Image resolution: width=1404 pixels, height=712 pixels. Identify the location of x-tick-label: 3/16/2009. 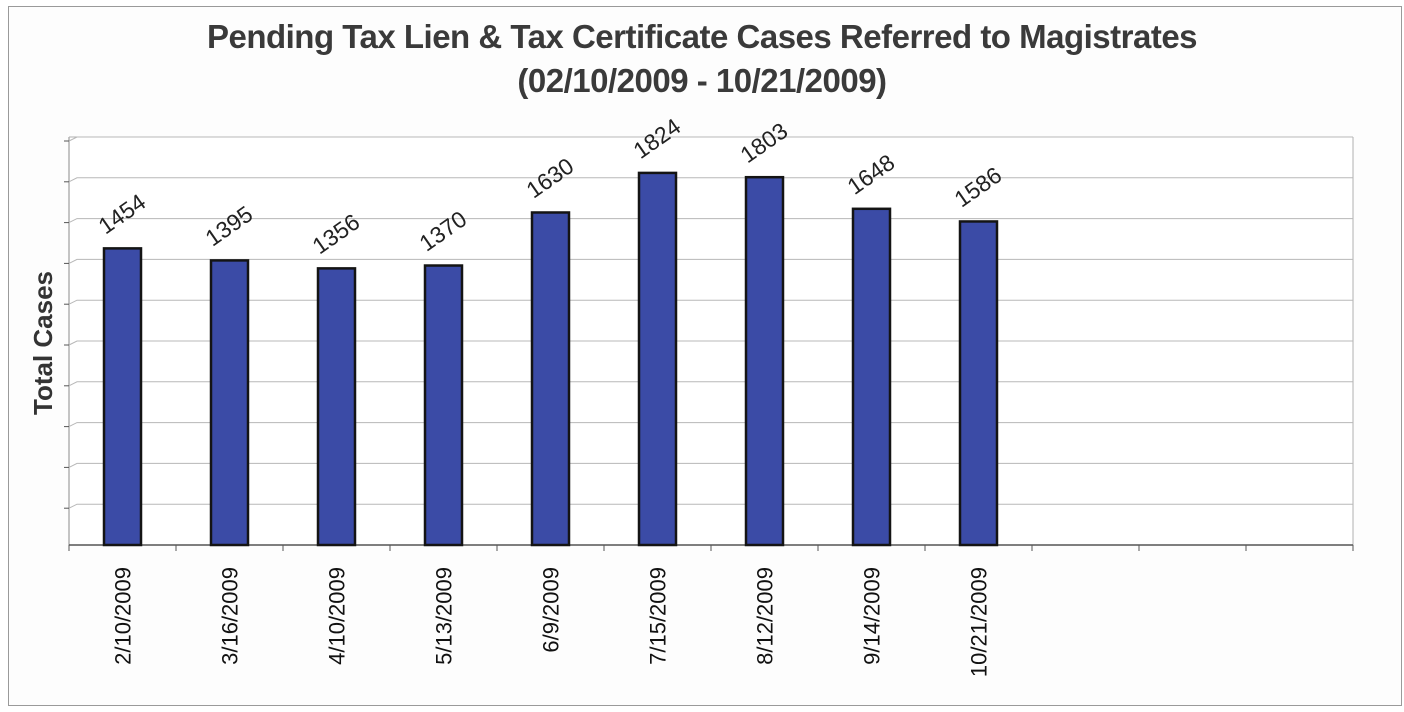
(230, 616).